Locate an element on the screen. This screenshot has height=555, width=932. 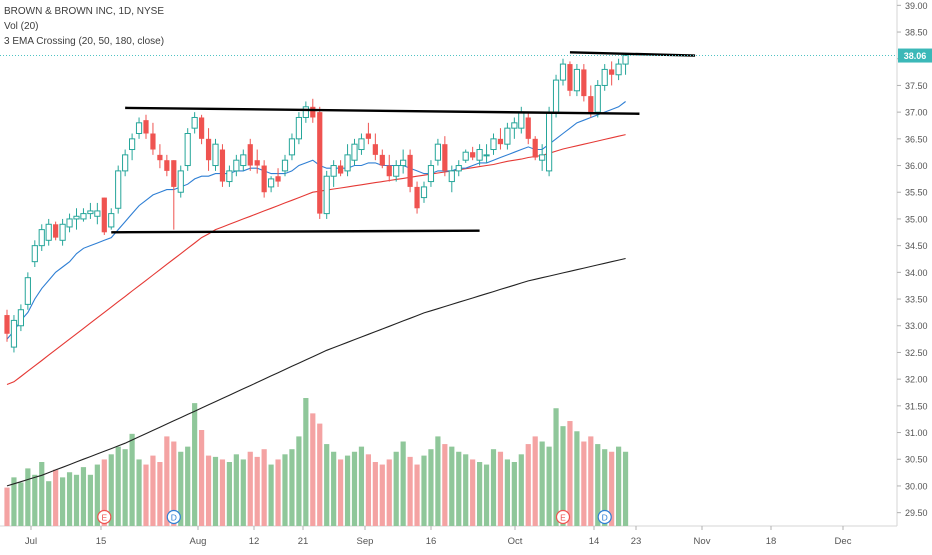
y-tick-label: 38.50 is located at coordinates (916, 33).